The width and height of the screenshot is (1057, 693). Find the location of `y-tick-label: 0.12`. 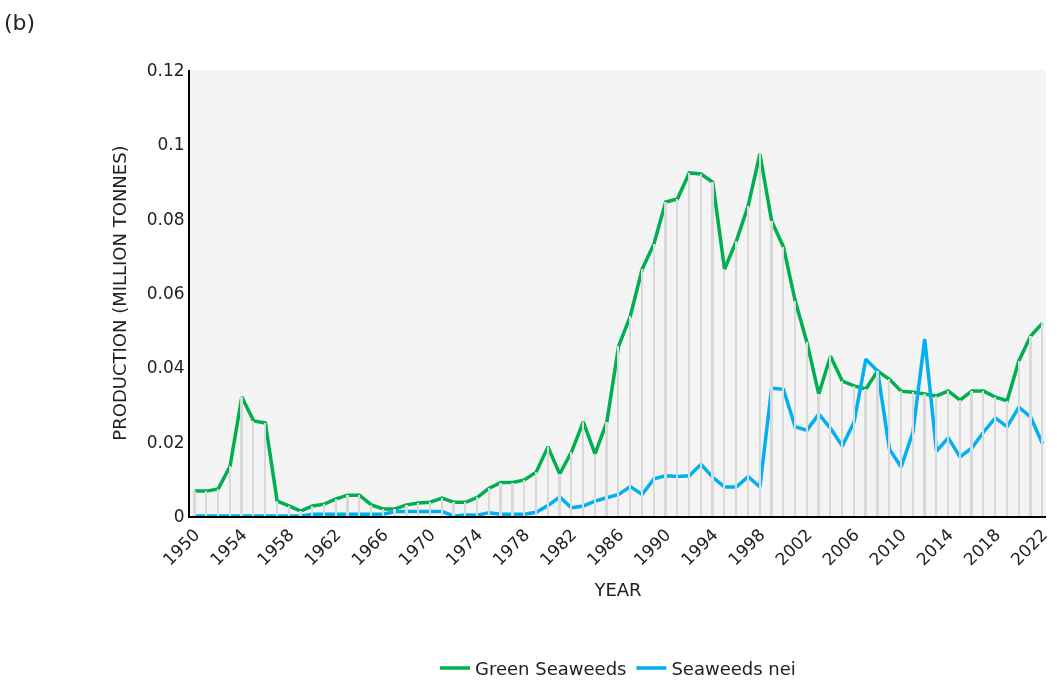

y-tick-label: 0.12 is located at coordinates (165, 69).